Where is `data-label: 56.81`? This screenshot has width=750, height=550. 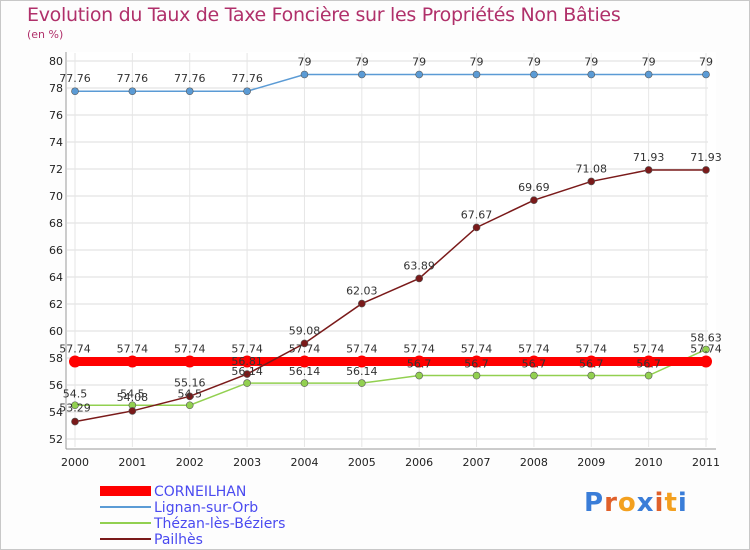
data-label: 56.81 is located at coordinates (247, 361).